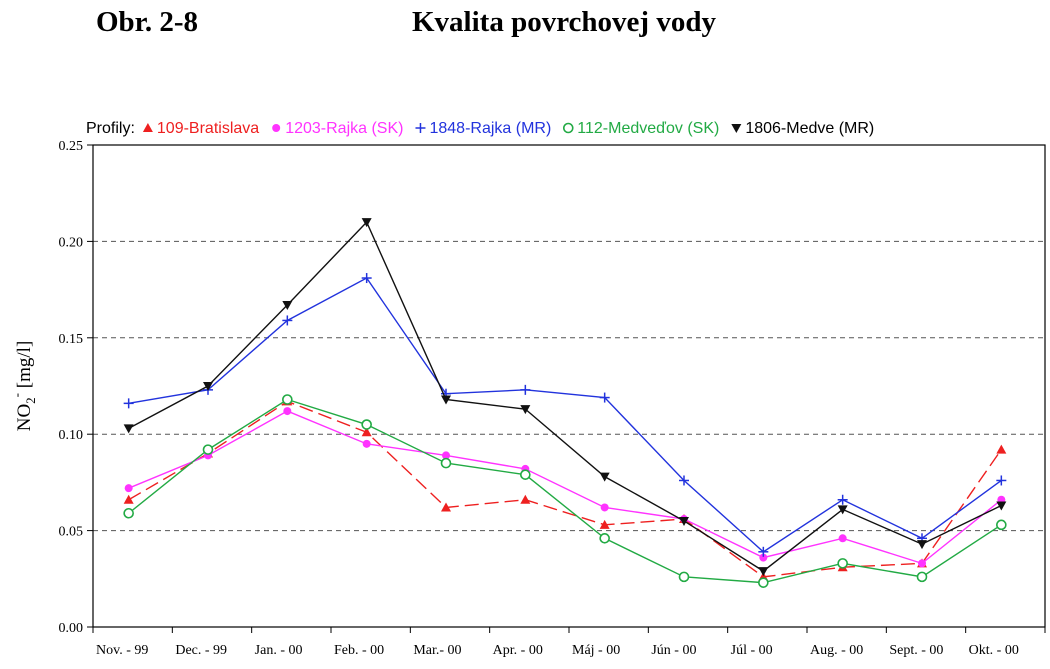 This screenshot has width=1050, height=669. What do you see at coordinates (752, 650) in the screenshot?
I see `x-tick-label: Júl - 00` at bounding box center [752, 650].